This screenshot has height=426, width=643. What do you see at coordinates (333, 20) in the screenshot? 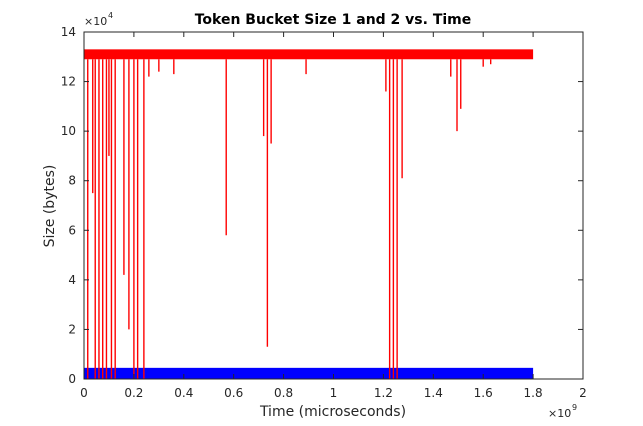
I see `chart-title: Token Bucket Size 1 and 2 vs. Time` at bounding box center [333, 20].